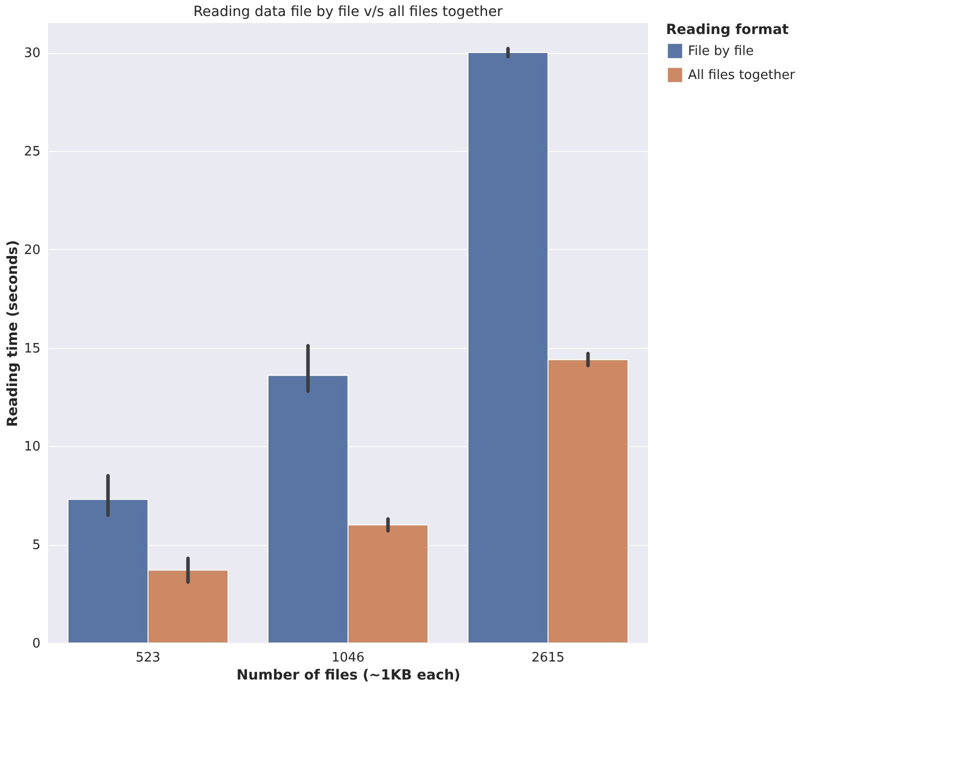 This screenshot has height=757, width=956. What do you see at coordinates (32, 54) in the screenshot?
I see `y-tick-label: 30` at bounding box center [32, 54].